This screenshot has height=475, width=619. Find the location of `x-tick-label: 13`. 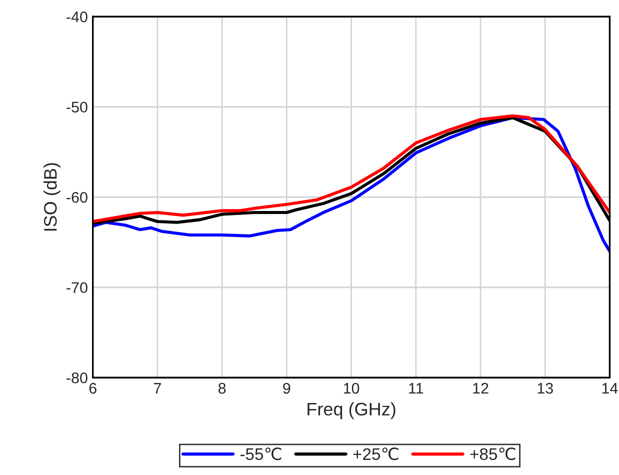

x-tick-label: 13 is located at coordinates (545, 388).